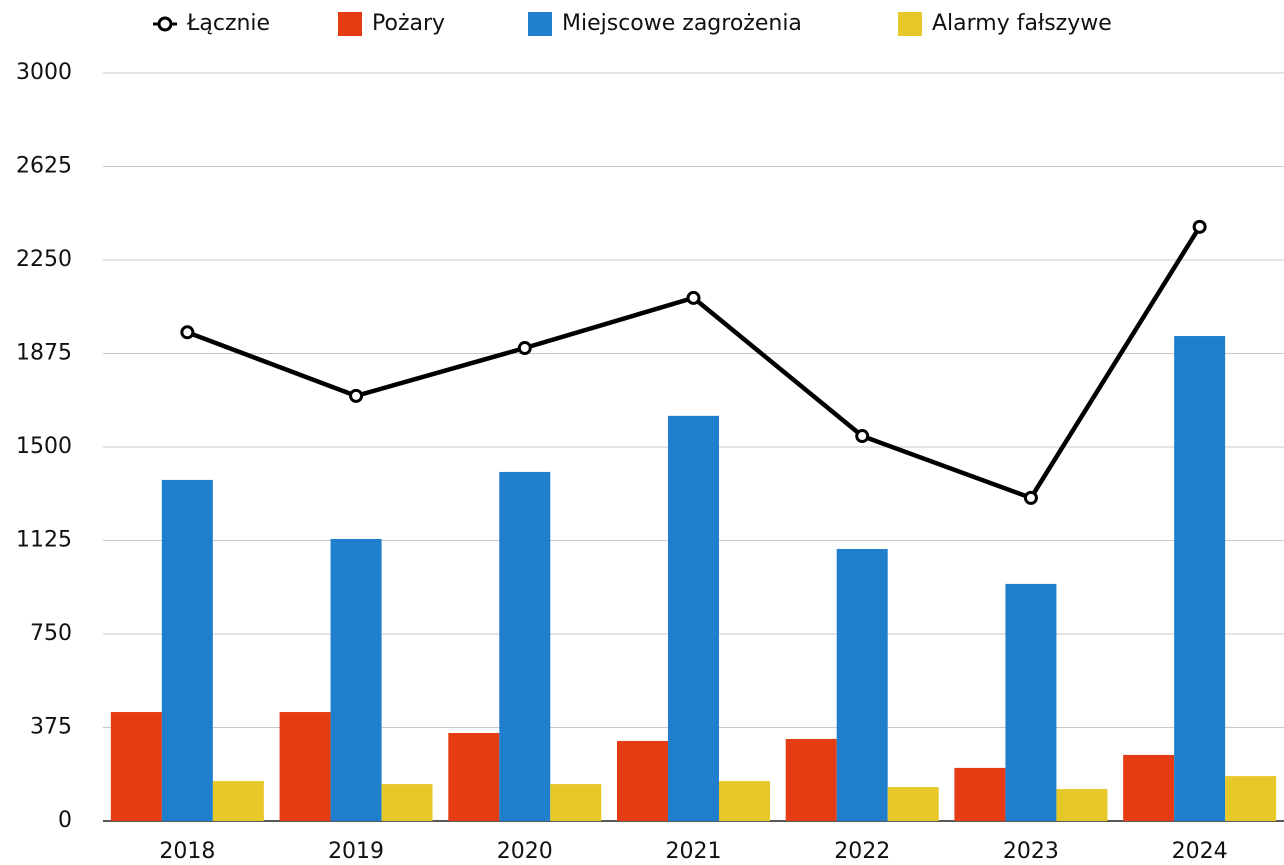 Image resolution: width=1284 pixels, height=865 pixels. Describe the element at coordinates (165, 24) in the screenshot. I see `legend-marker` at that location.